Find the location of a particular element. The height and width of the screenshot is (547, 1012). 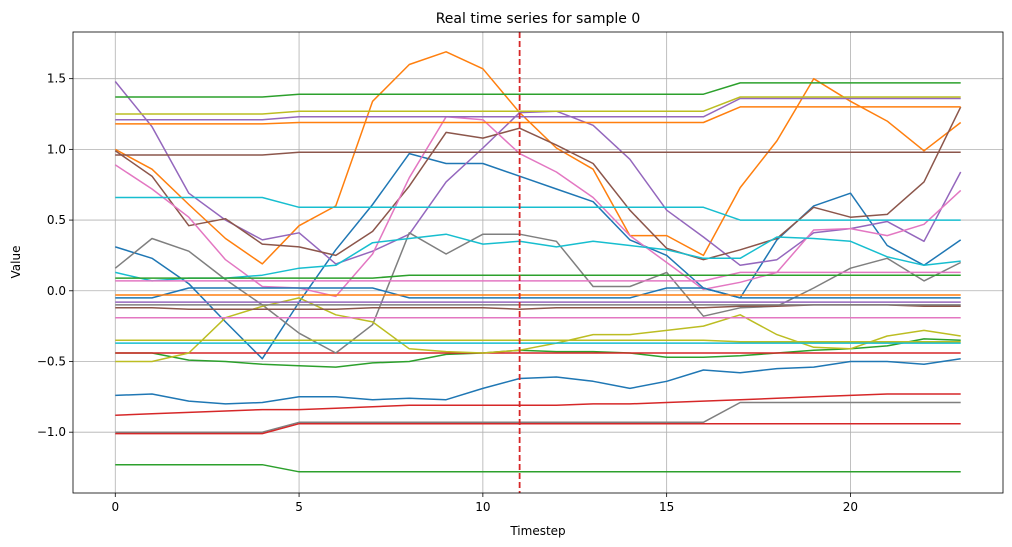

x-tick-label: 10 is located at coordinates (482, 507).